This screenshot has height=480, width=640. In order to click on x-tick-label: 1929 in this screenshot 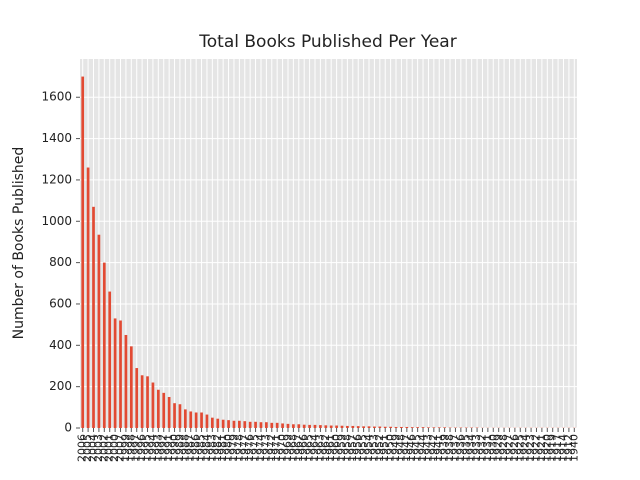, I will do `click(498, 448)`.